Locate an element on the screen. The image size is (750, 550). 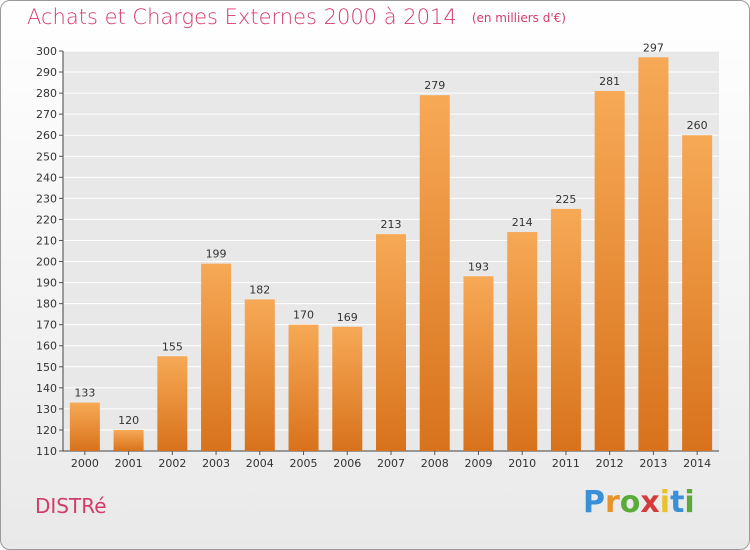
x-tick-label: 2004 is located at coordinates (260, 463).